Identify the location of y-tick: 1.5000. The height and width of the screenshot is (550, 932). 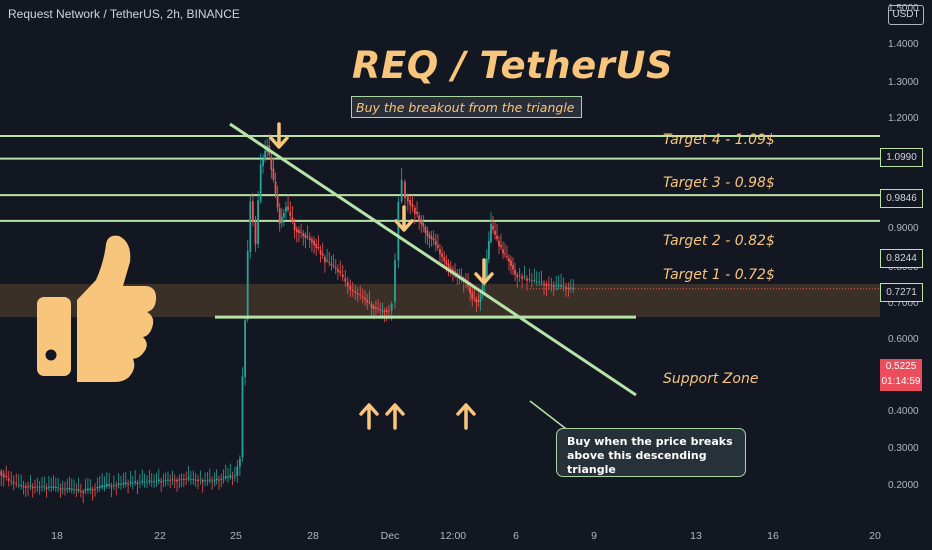
(903, 8).